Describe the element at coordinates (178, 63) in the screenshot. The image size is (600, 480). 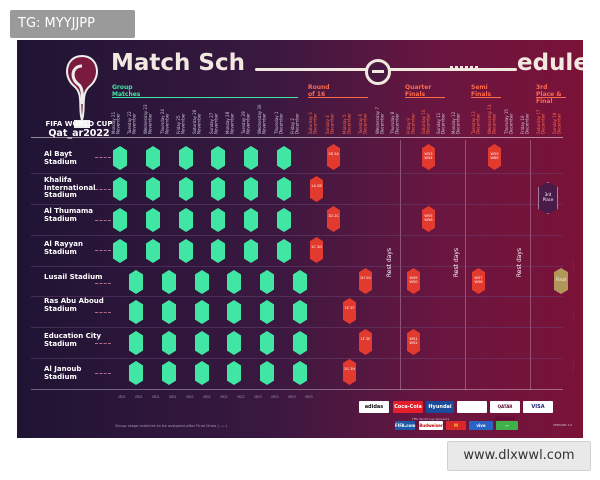
I see `page-title-left: Match Sch` at that location.